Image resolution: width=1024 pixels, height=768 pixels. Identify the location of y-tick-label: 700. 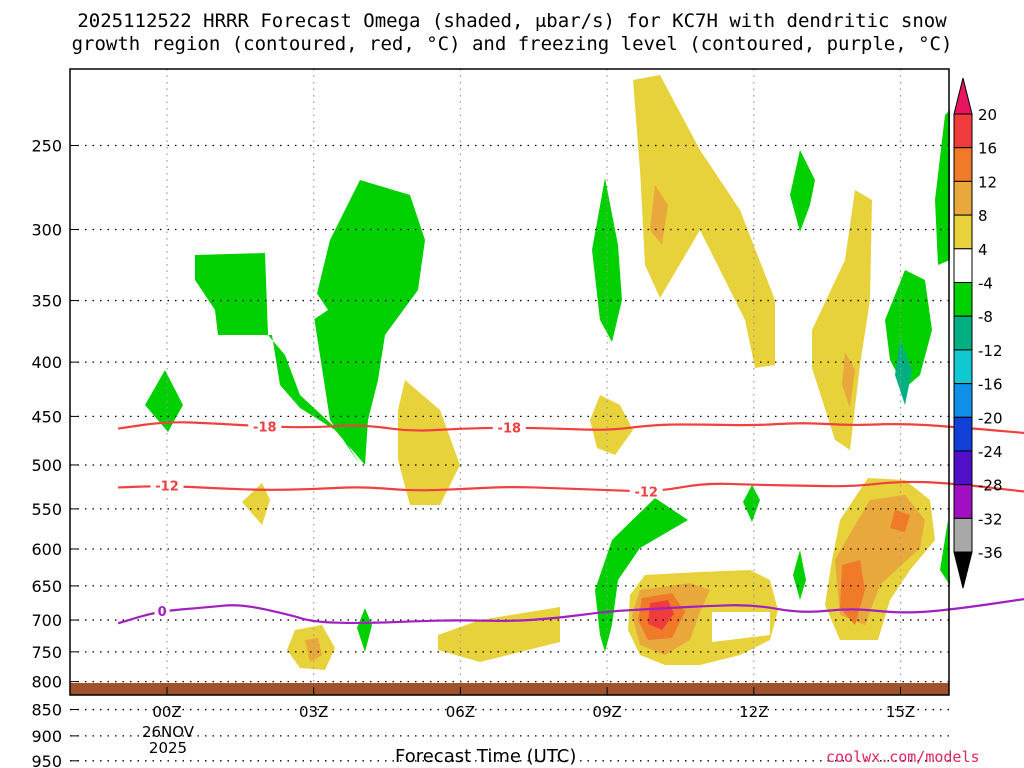
(46, 620).